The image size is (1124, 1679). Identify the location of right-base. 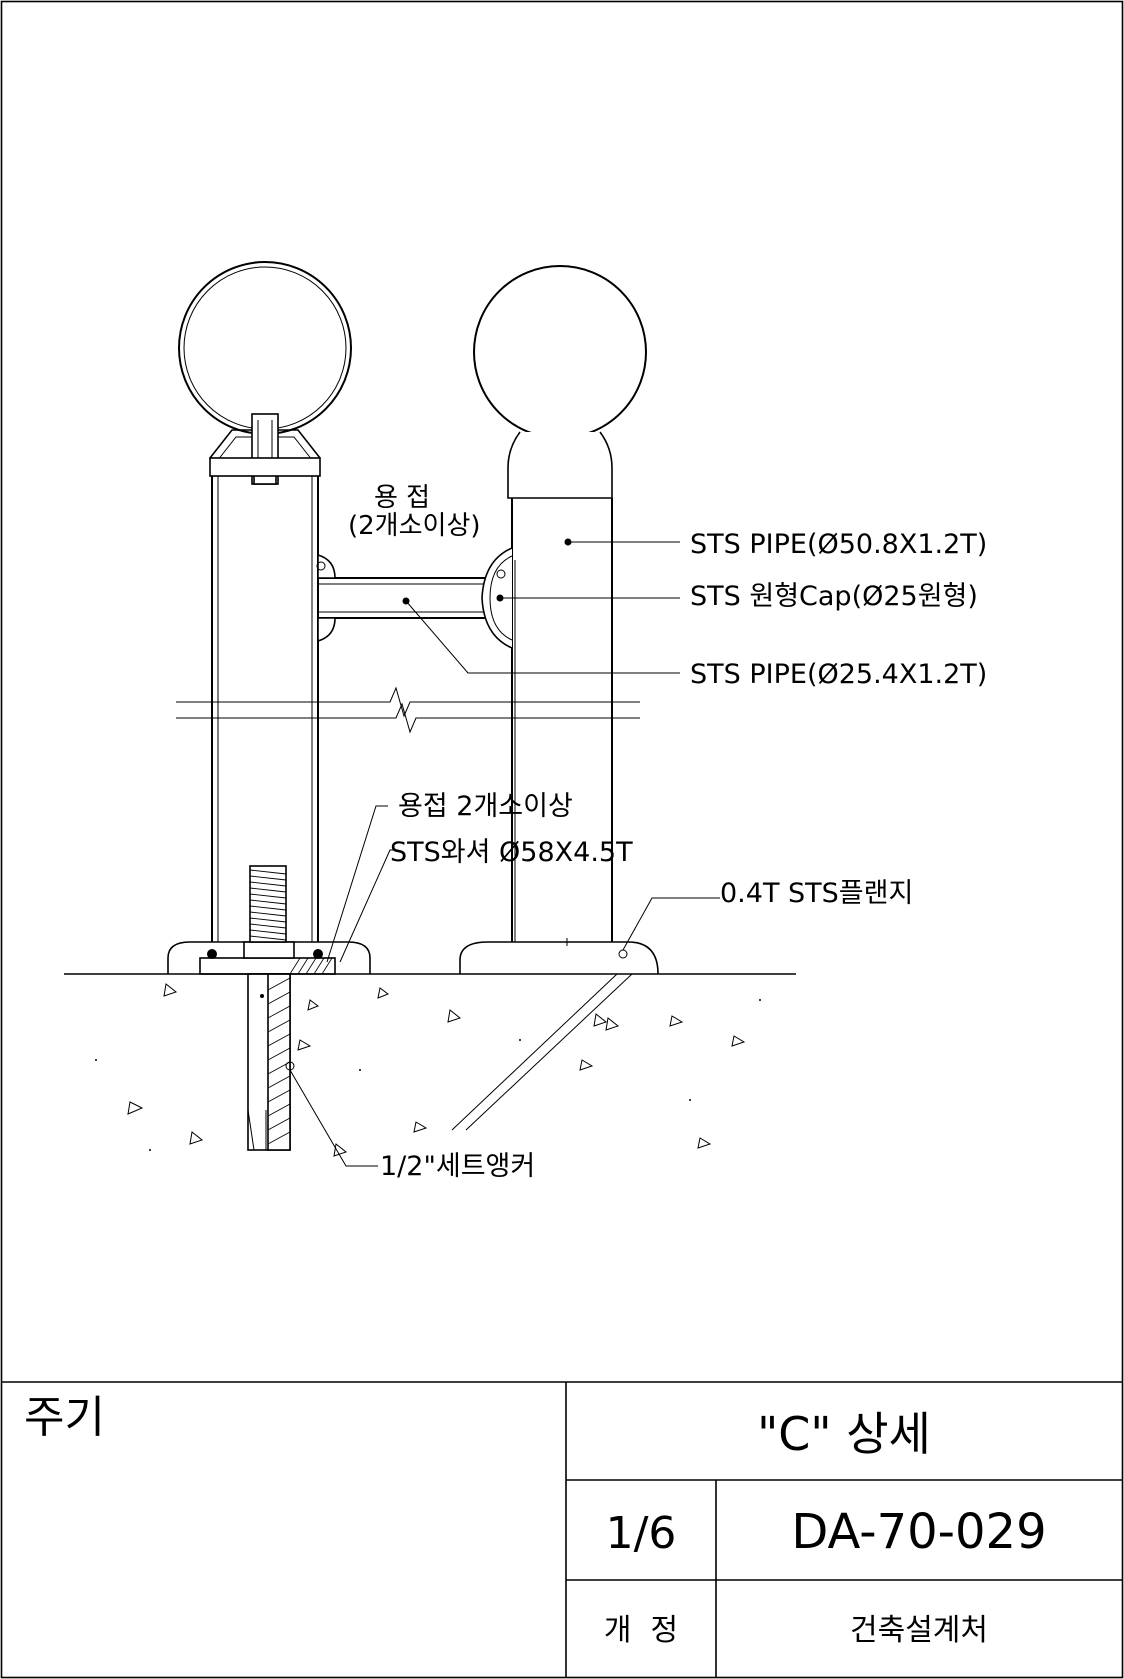
(555, 1034).